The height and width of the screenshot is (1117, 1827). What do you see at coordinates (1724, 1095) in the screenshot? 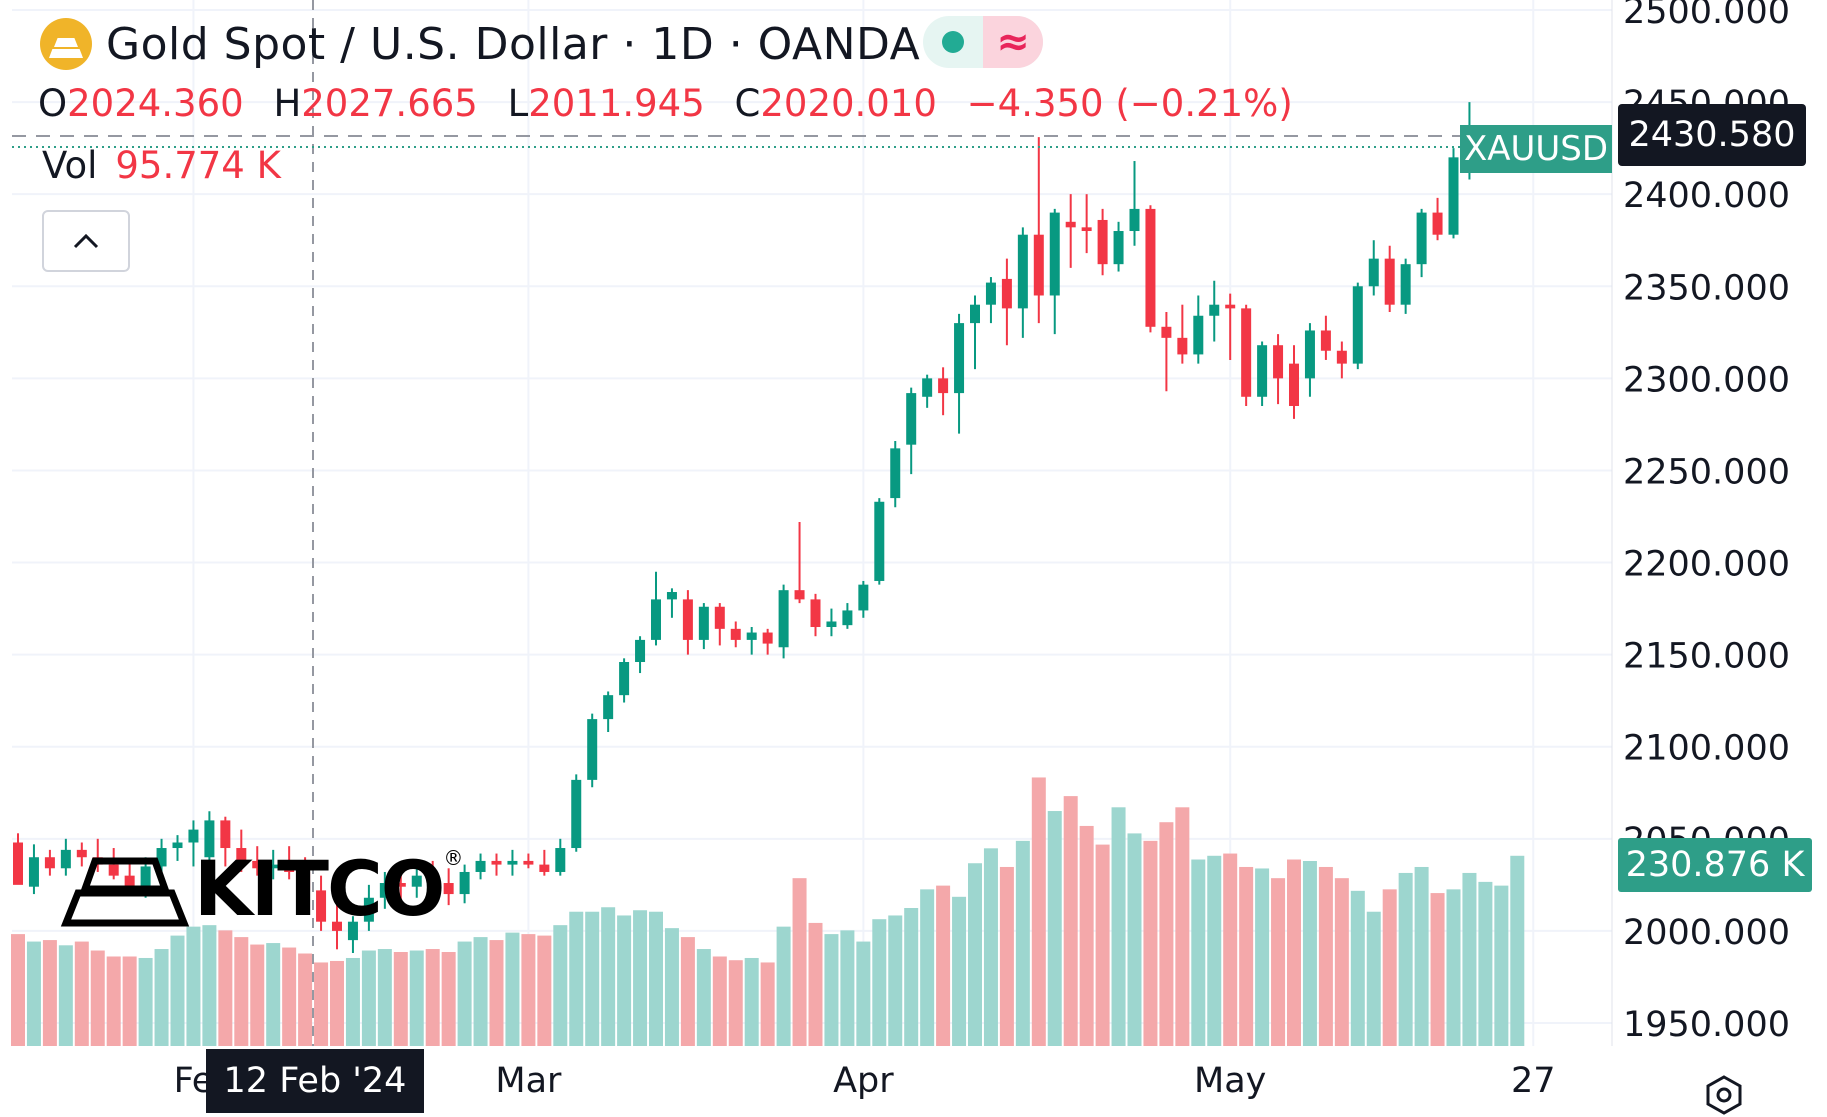
I see `hexagon-settings-icon` at bounding box center [1724, 1095].